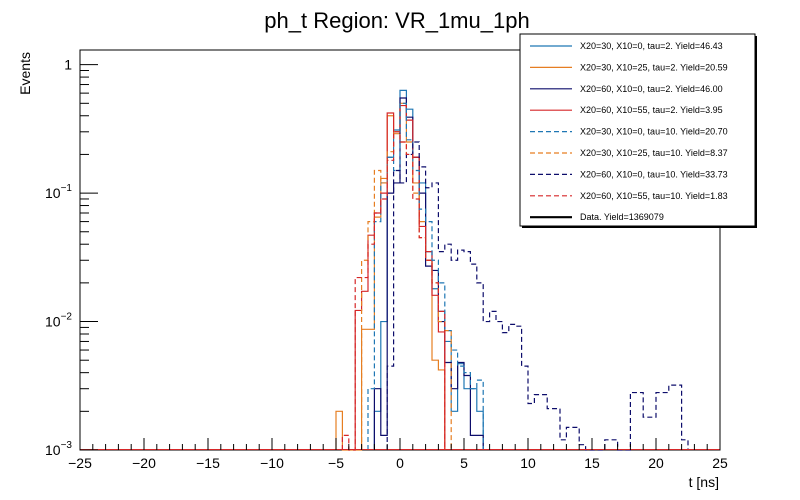 The image size is (800, 500). What do you see at coordinates (651, 46) in the screenshot?
I see `legend-entry-1: X20=30, X10=0, tau=2. Yield=46.43` at bounding box center [651, 46].